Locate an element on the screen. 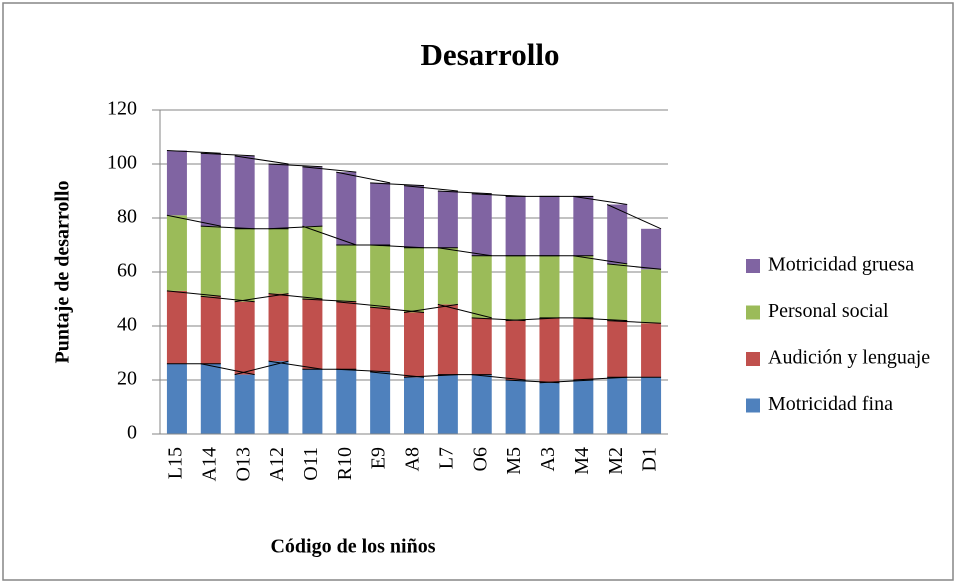 The image size is (956, 583). y-tick-label: 120 is located at coordinates (122, 109).